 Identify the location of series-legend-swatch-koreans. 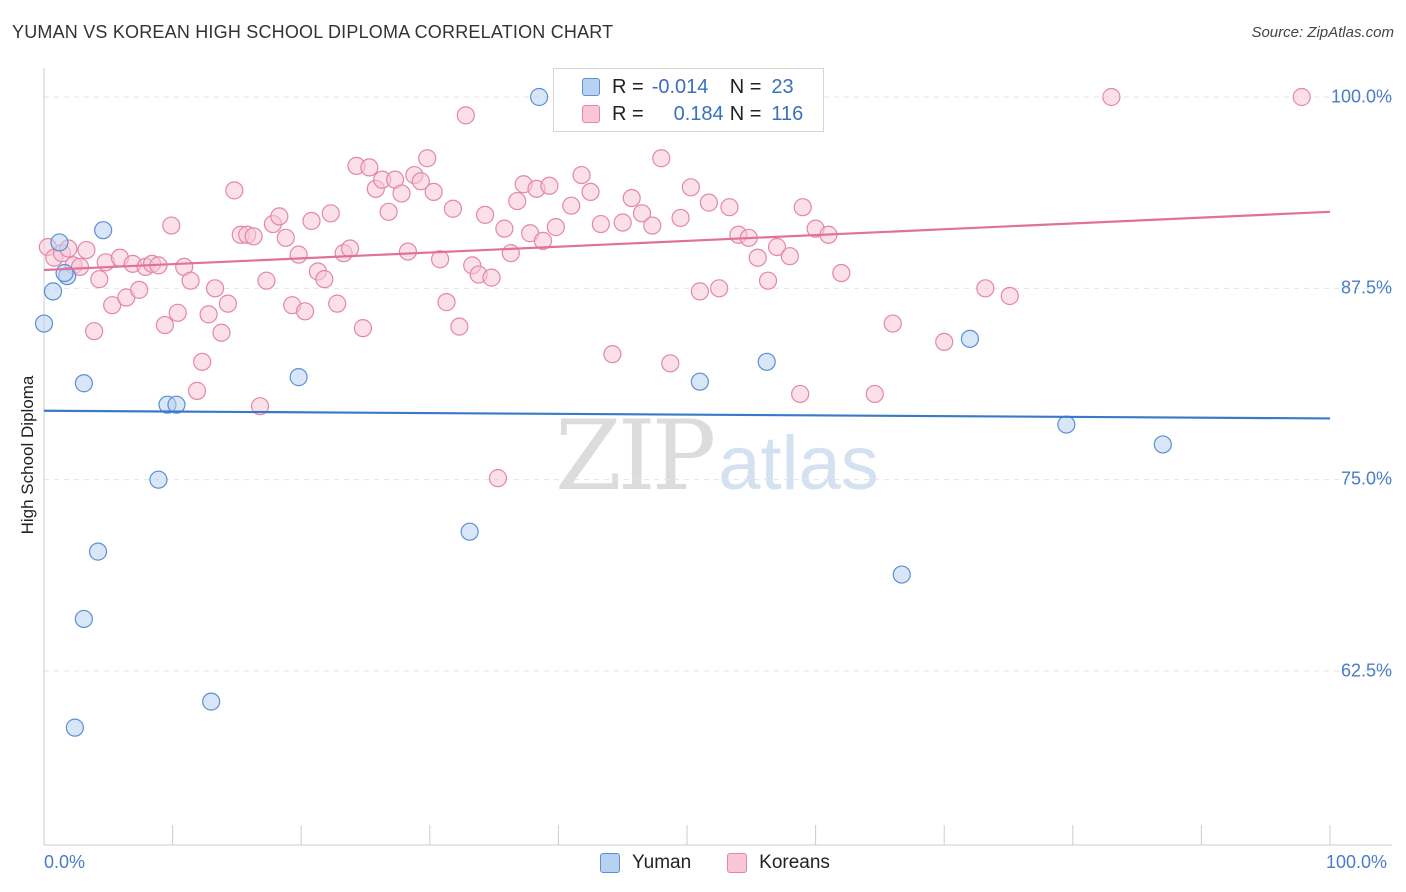
(737, 863).